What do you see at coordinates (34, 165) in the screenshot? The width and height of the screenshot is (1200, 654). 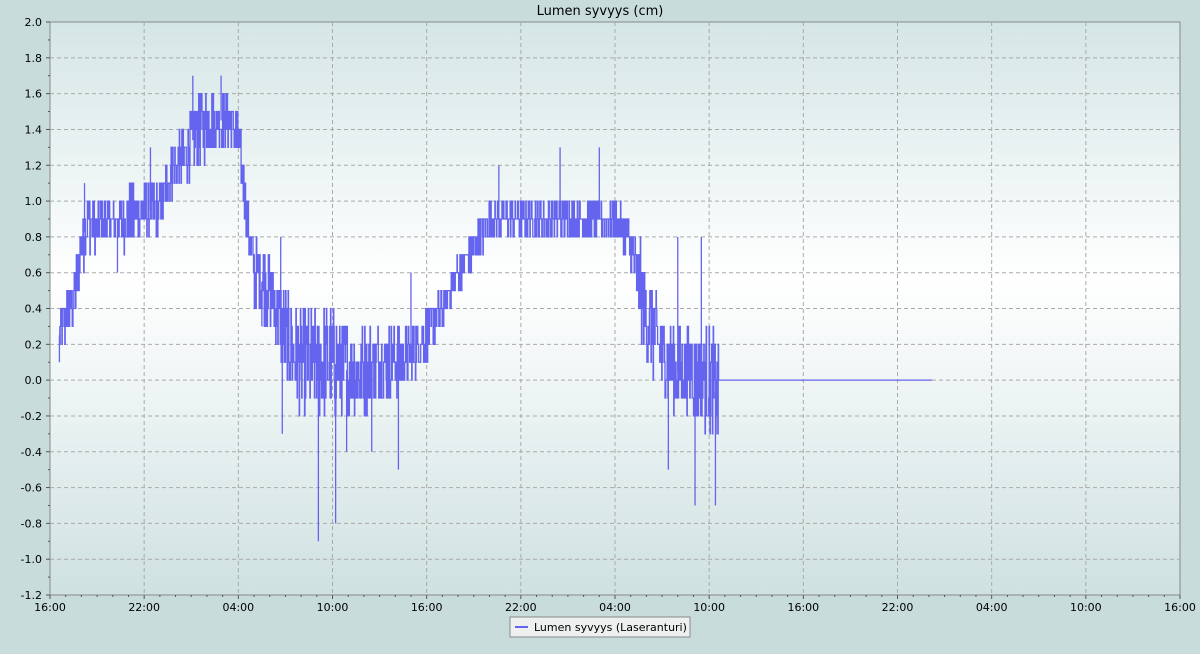 I see `y-tick-label: 1.2` at bounding box center [34, 165].